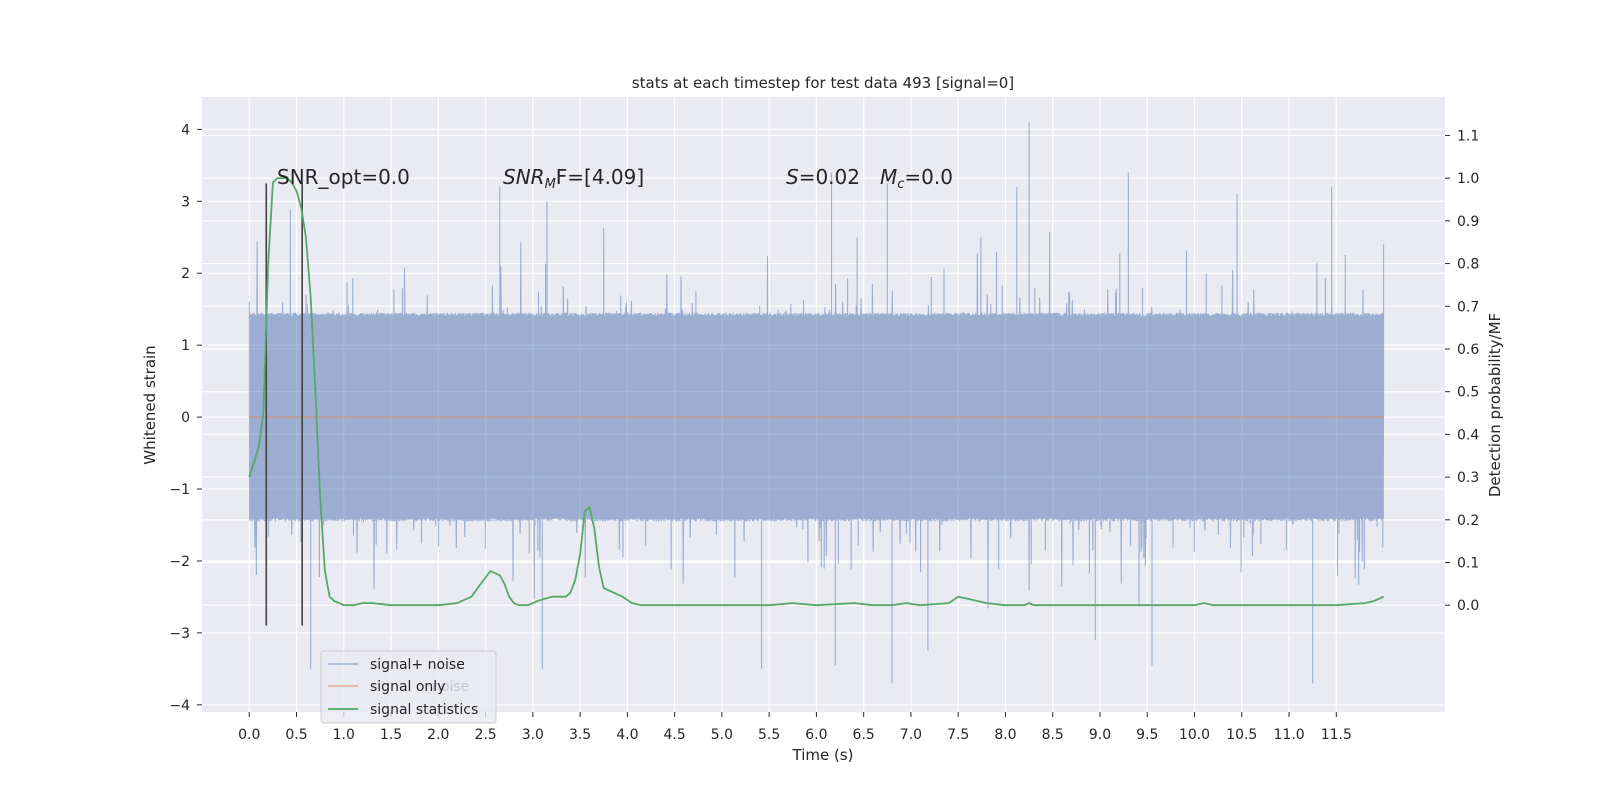 Image resolution: width=1600 pixels, height=800 pixels. I want to click on annotation-mc: Mc=0.0, so click(916, 178).